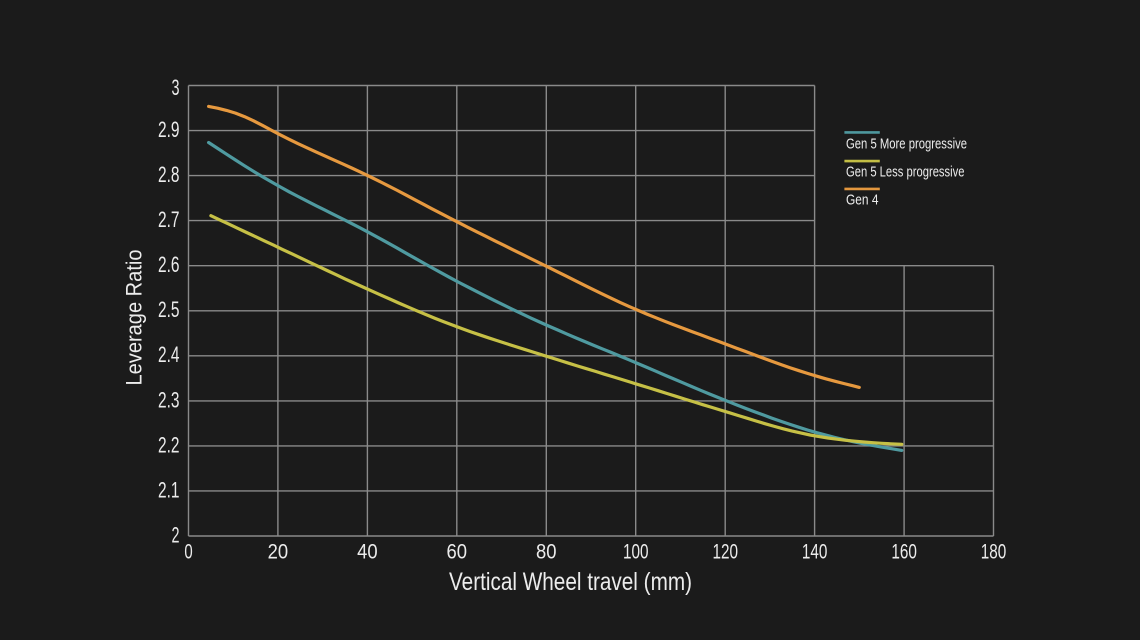  Describe the element at coordinates (905, 172) in the screenshot. I see `svg-text: Gen 5 Less progressive` at that location.